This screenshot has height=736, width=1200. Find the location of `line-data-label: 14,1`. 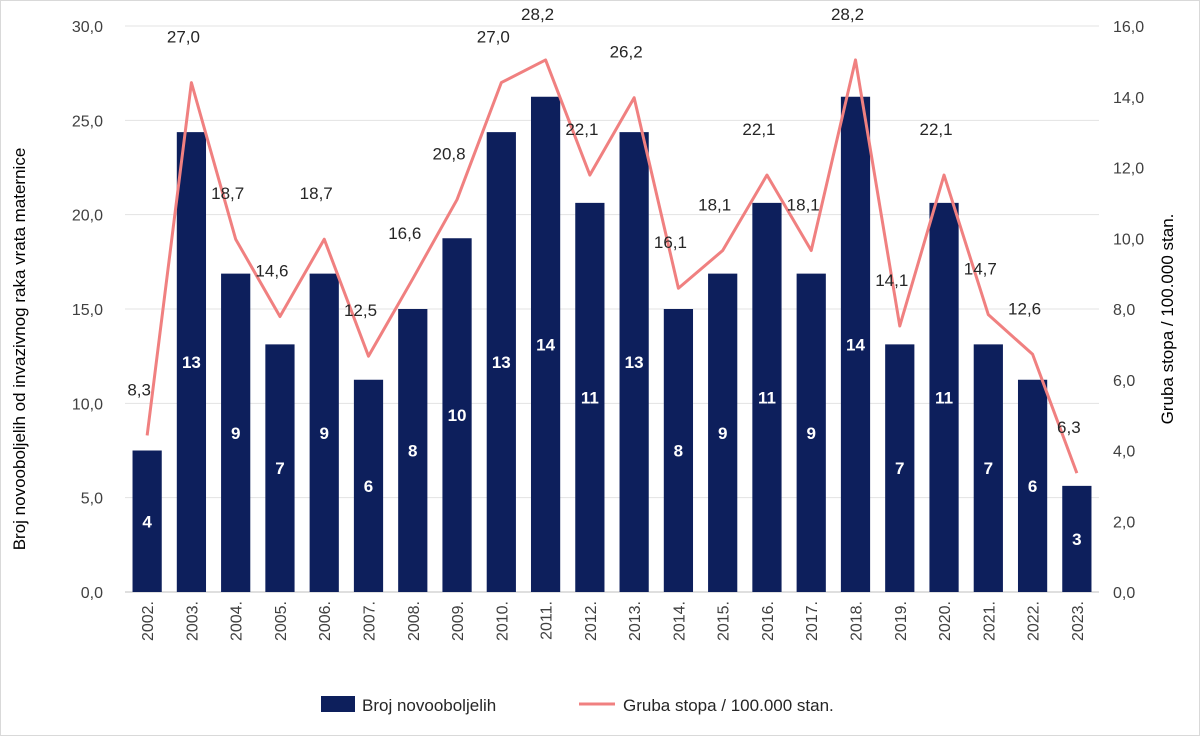

line-data-label: 14,1 is located at coordinates (891, 280).